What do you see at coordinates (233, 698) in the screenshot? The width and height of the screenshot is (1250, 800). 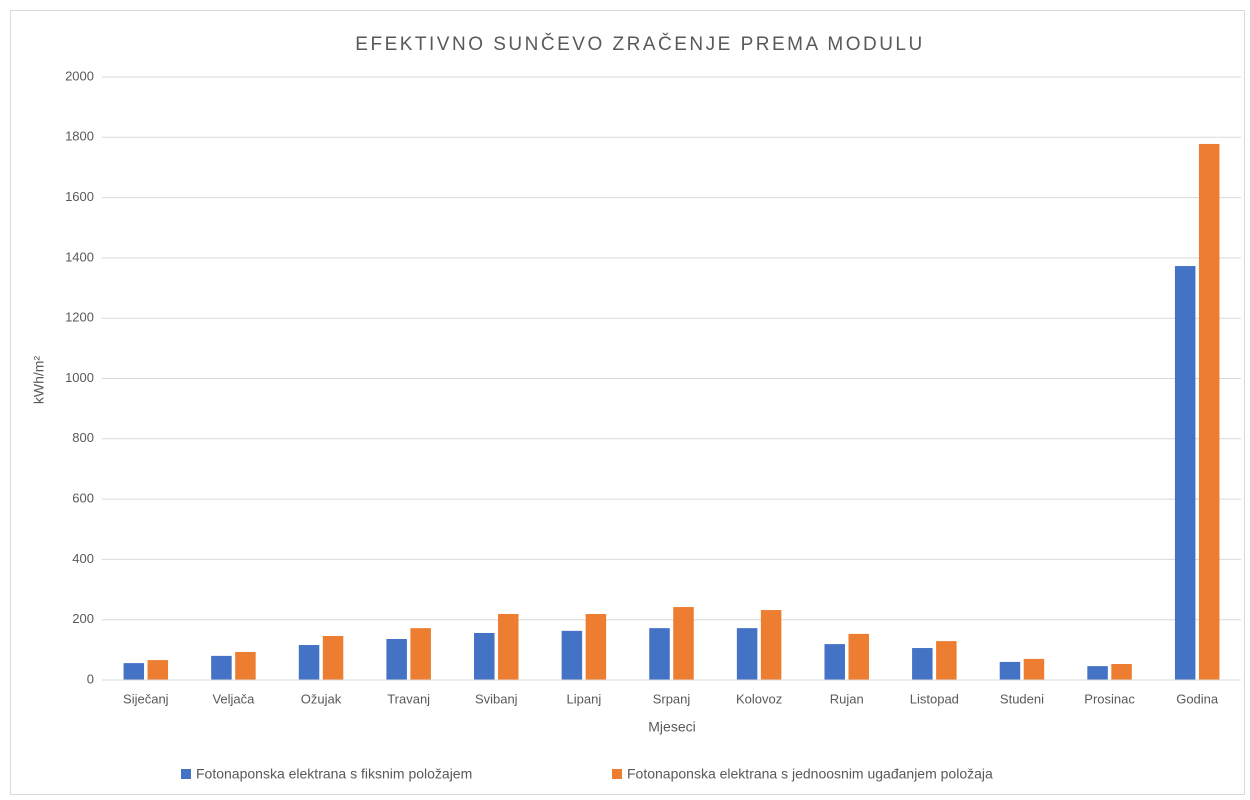 I see `x-tick-label: Veljača` at bounding box center [233, 698].